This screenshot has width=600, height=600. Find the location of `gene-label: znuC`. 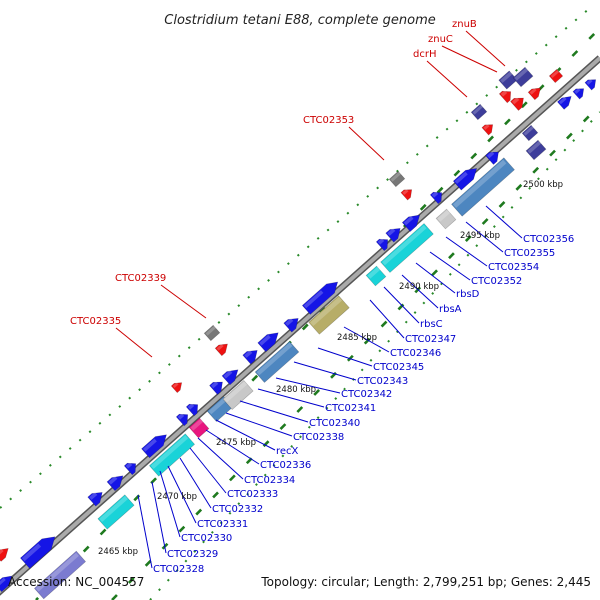

gene-label: znuC is located at coordinates (440, 39).